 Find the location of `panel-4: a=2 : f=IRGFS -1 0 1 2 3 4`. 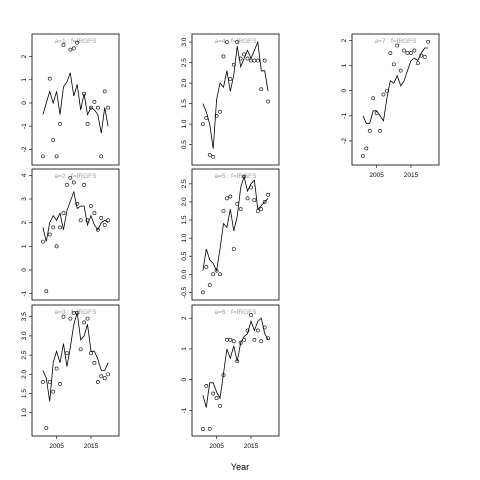

panel-4: a=2 : f=IRGFS -1 0 1 2 3 4 is located at coordinates (70, 234).